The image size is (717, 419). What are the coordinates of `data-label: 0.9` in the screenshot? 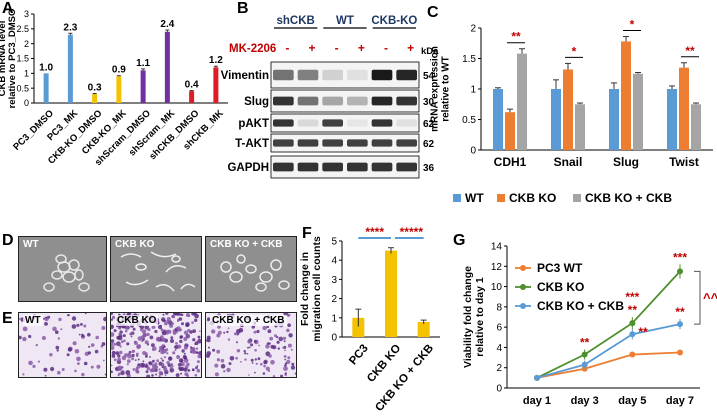 It's located at (119, 70).